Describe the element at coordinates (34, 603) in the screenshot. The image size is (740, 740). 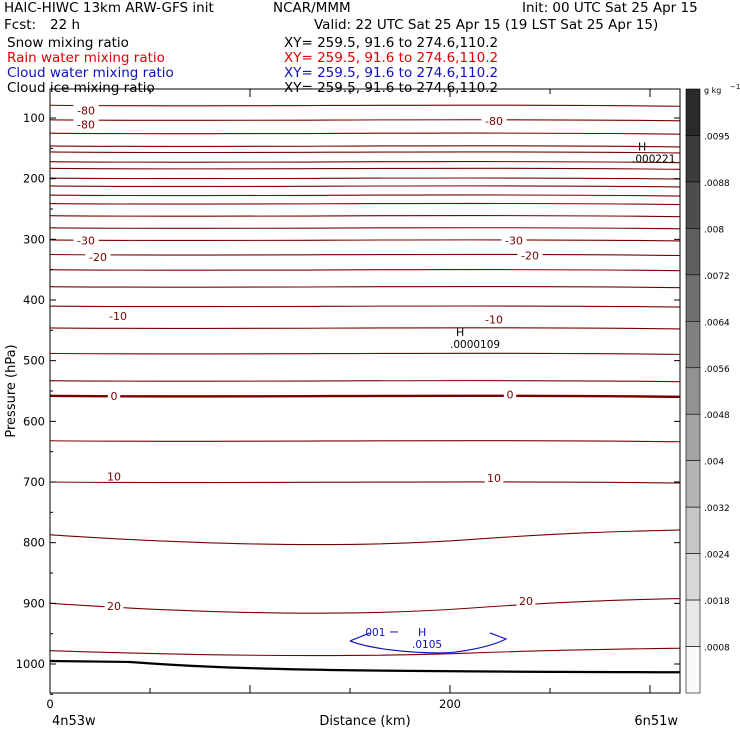
I see `y-tick-label: 900` at that location.